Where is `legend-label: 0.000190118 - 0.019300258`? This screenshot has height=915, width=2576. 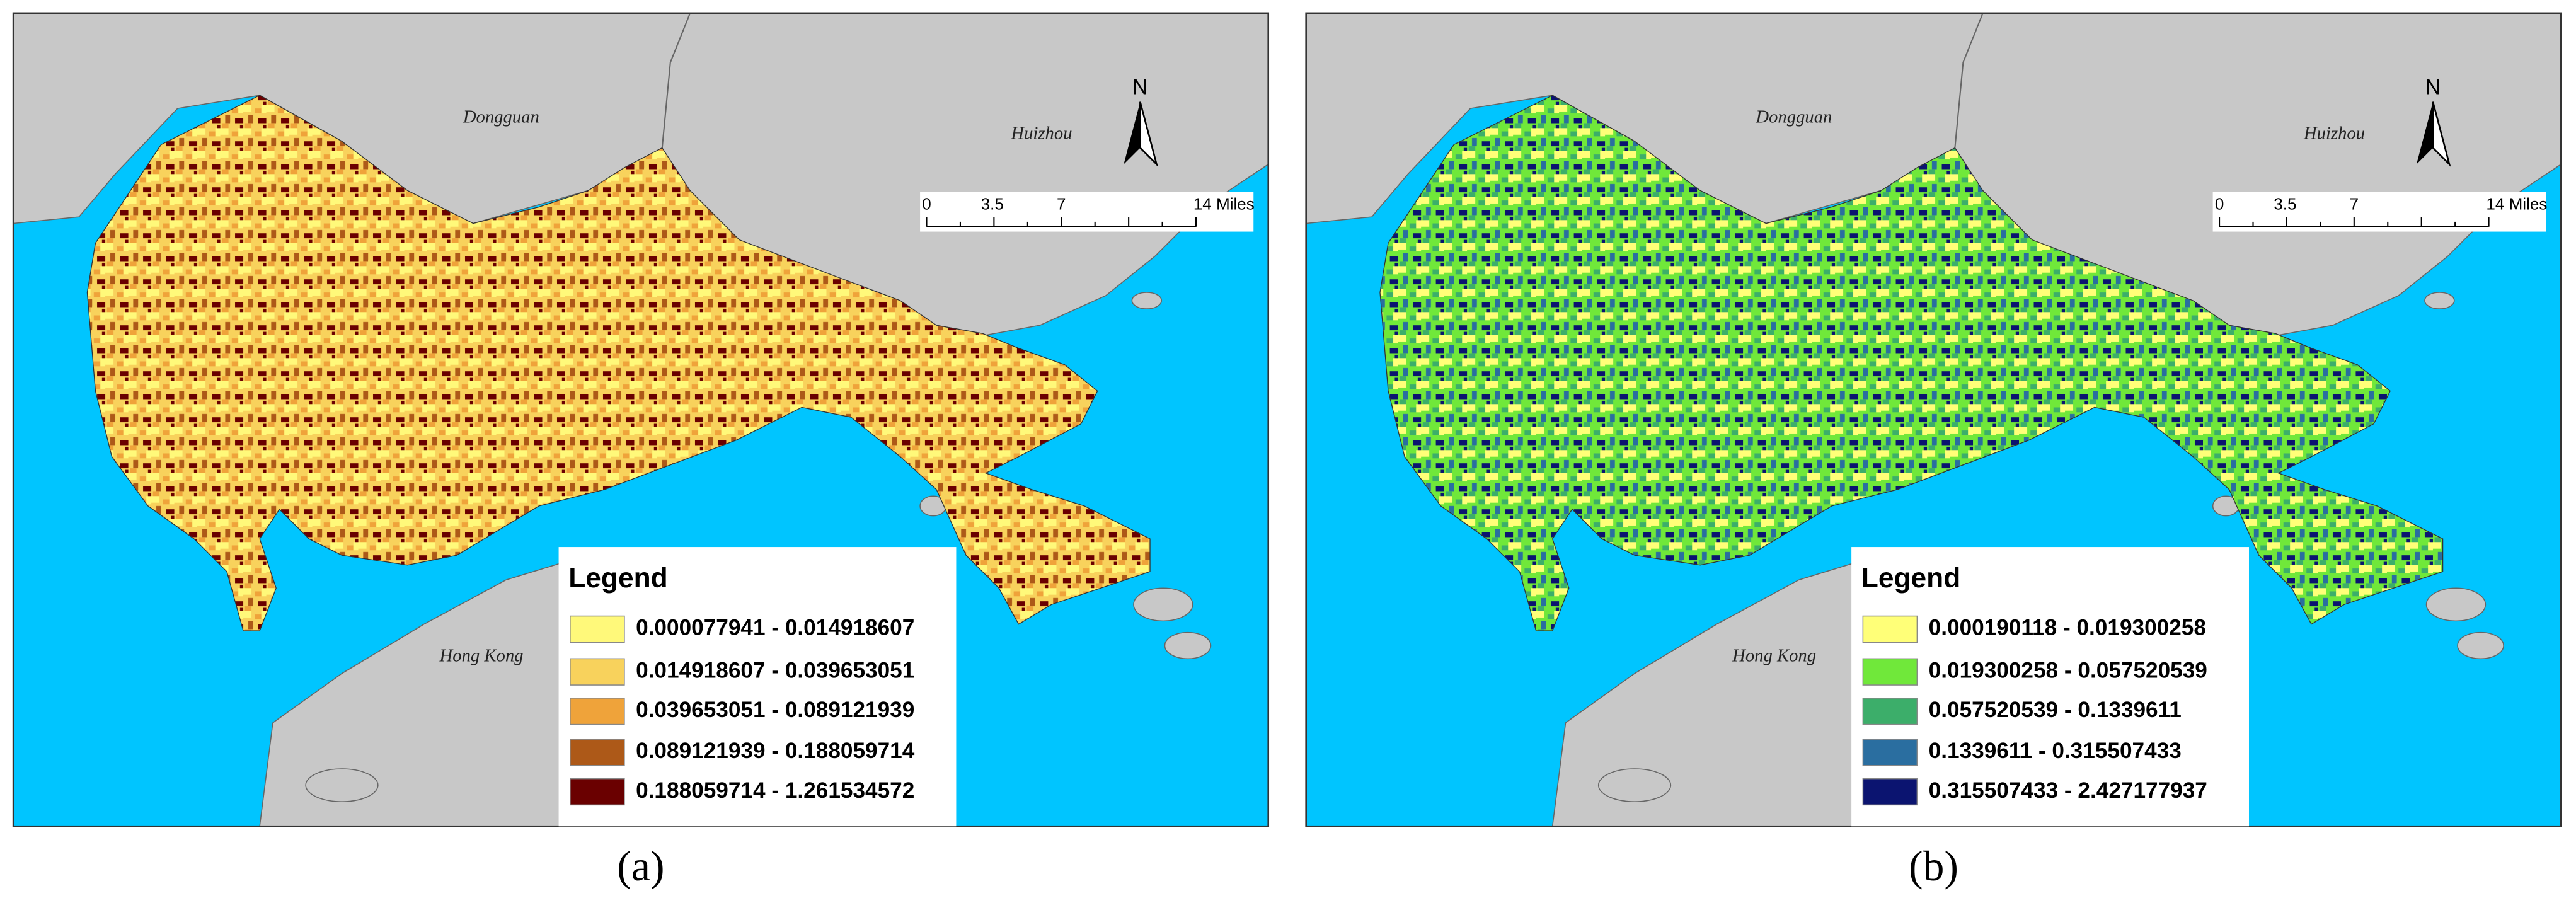
legend-label: 0.000190118 - 0.019300258 is located at coordinates (2067, 628).